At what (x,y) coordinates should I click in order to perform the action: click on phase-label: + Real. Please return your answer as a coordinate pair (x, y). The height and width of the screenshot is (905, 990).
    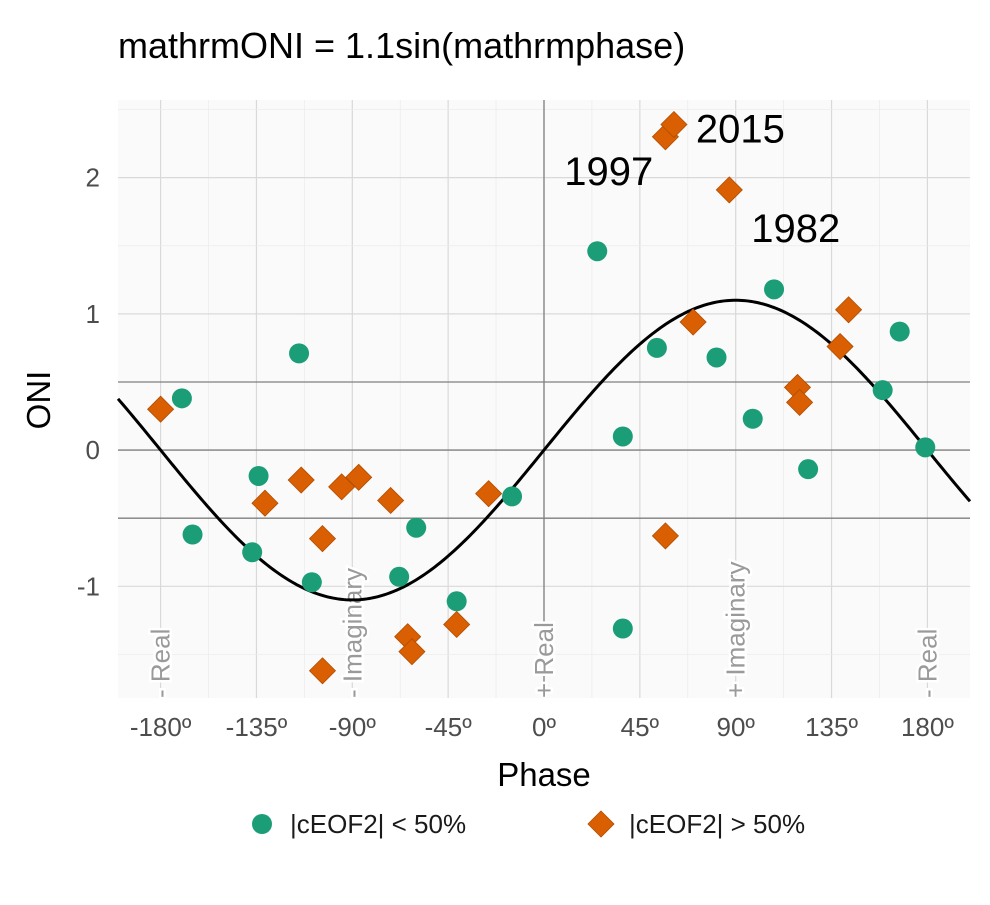
    Looking at the image, I should click on (544, 660).